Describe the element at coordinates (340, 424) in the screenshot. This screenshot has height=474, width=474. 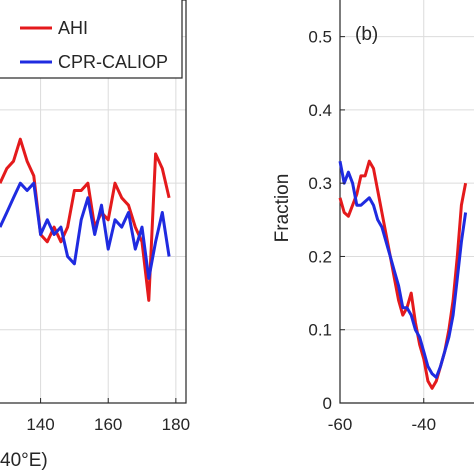
I see `x-tick-label: -60` at that location.